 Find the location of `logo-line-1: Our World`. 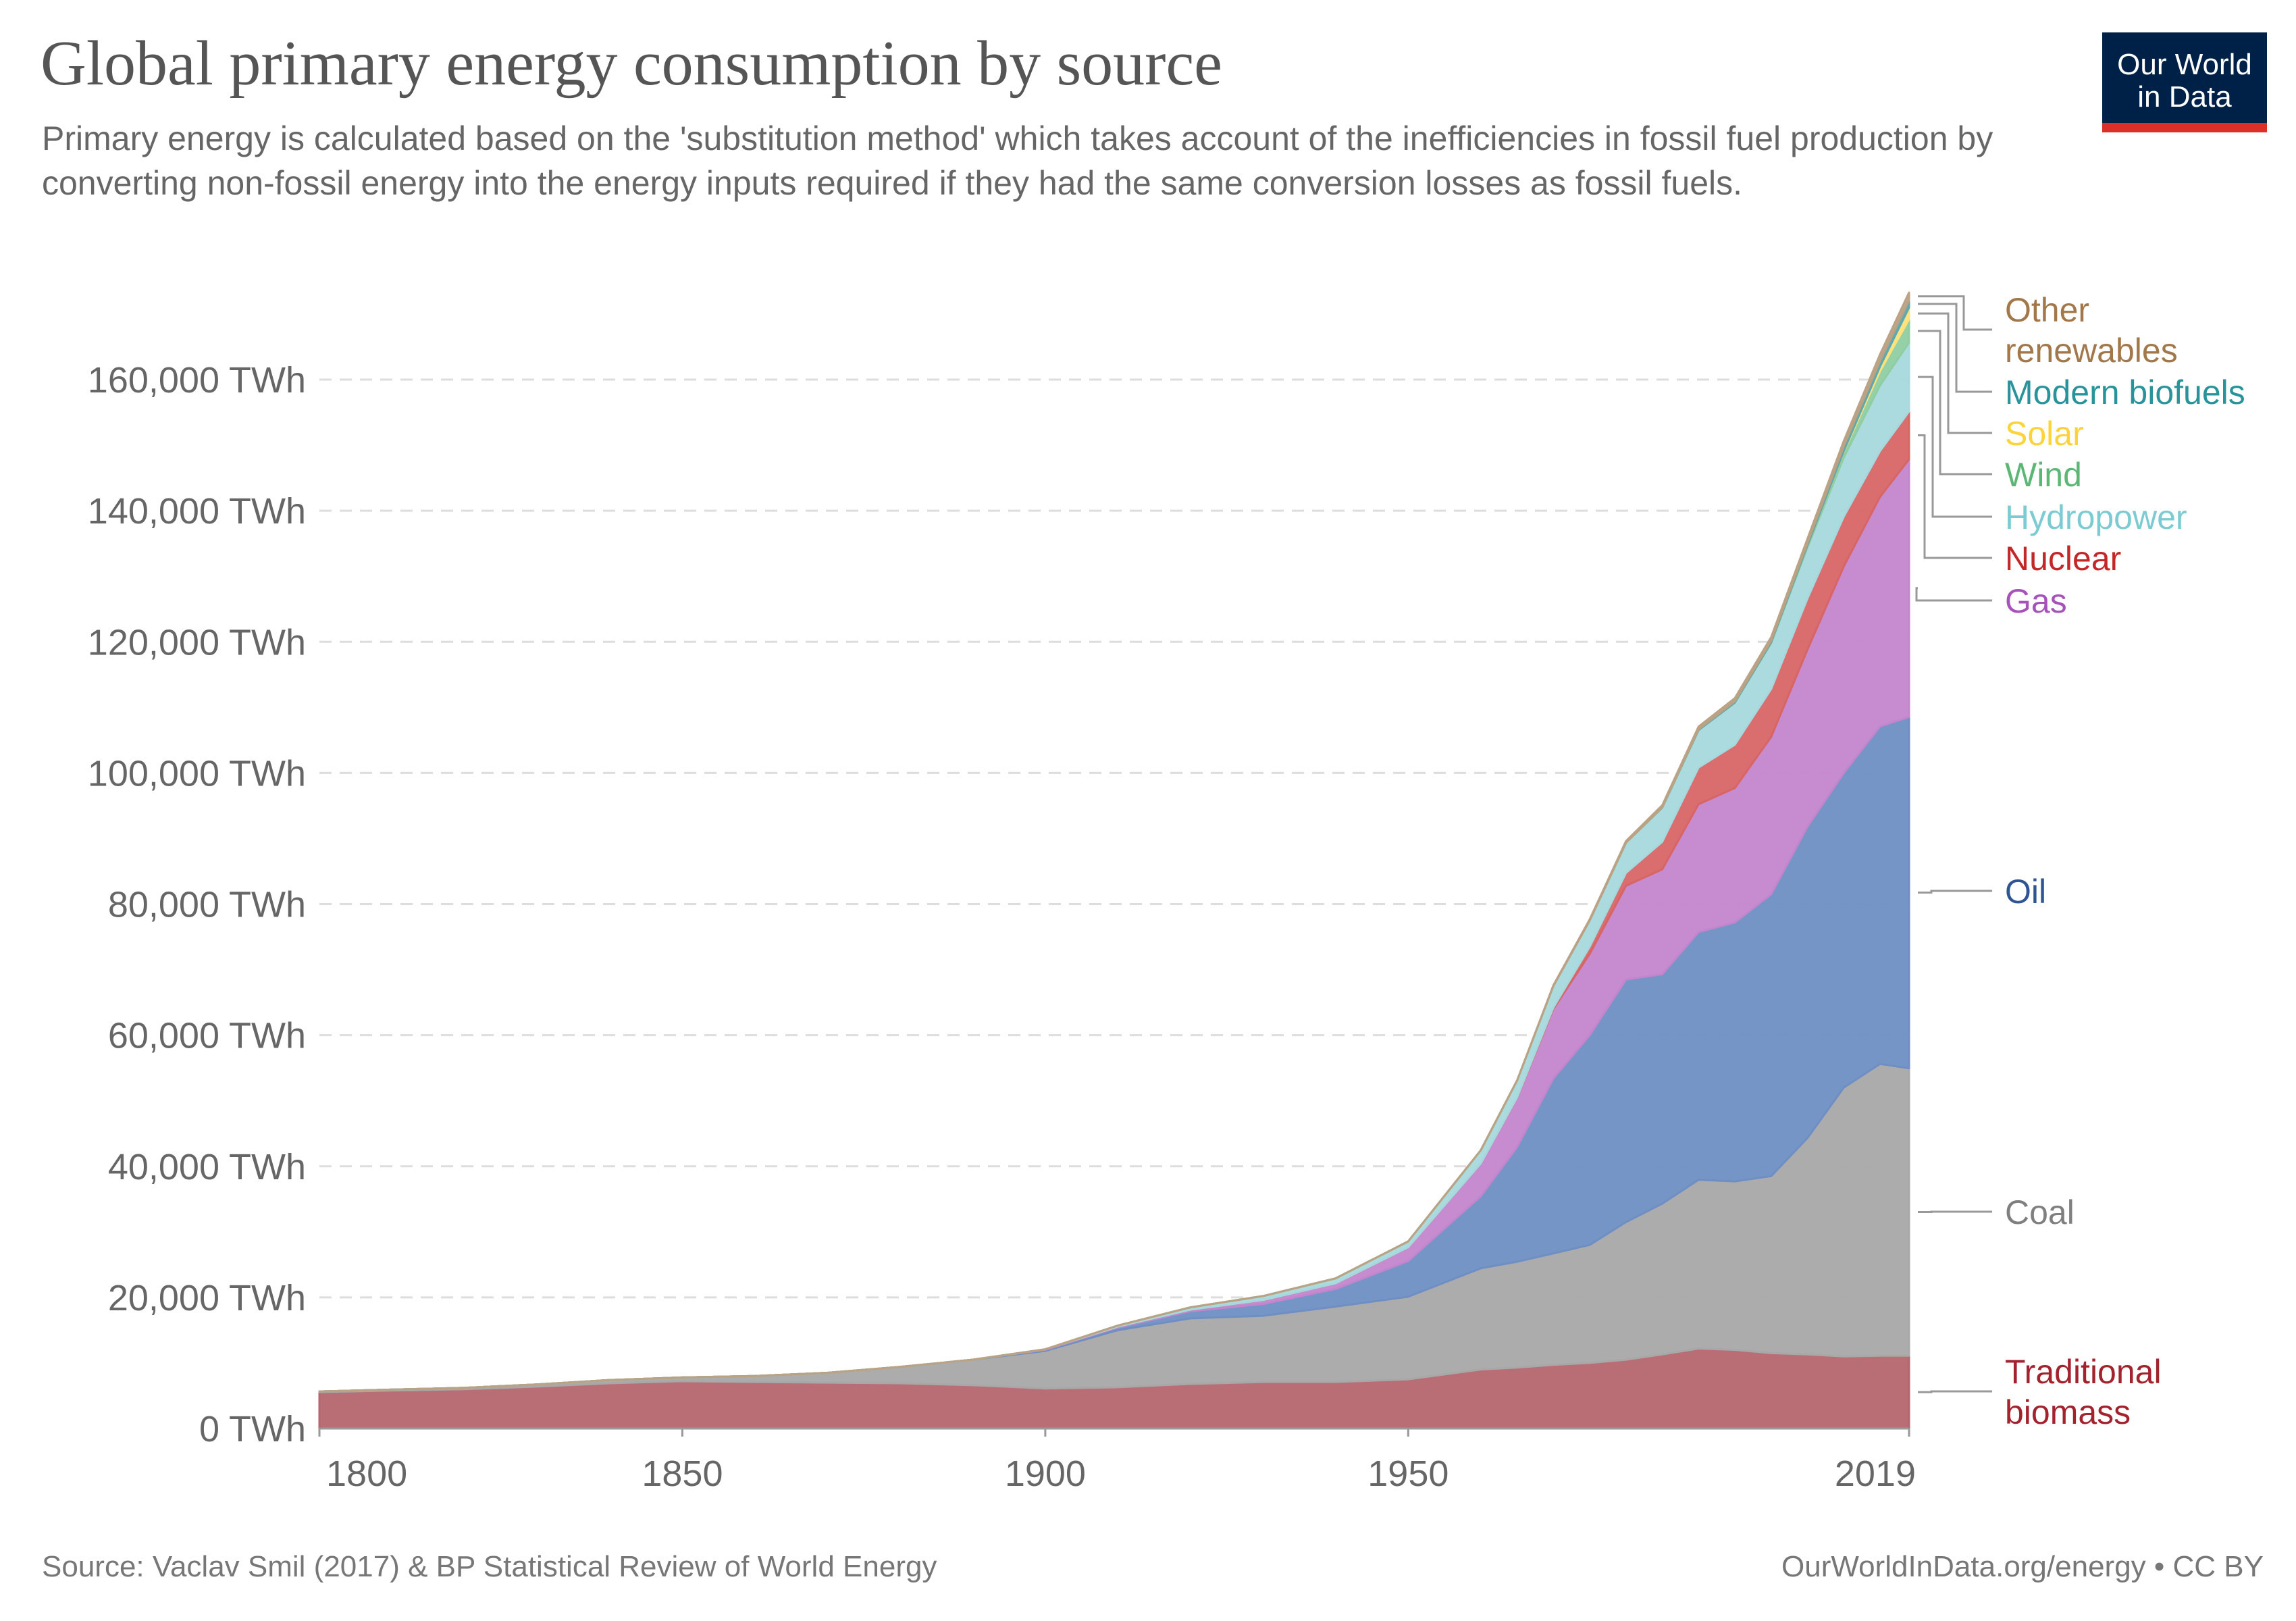

logo-line-1: Our World is located at coordinates (2184, 64).